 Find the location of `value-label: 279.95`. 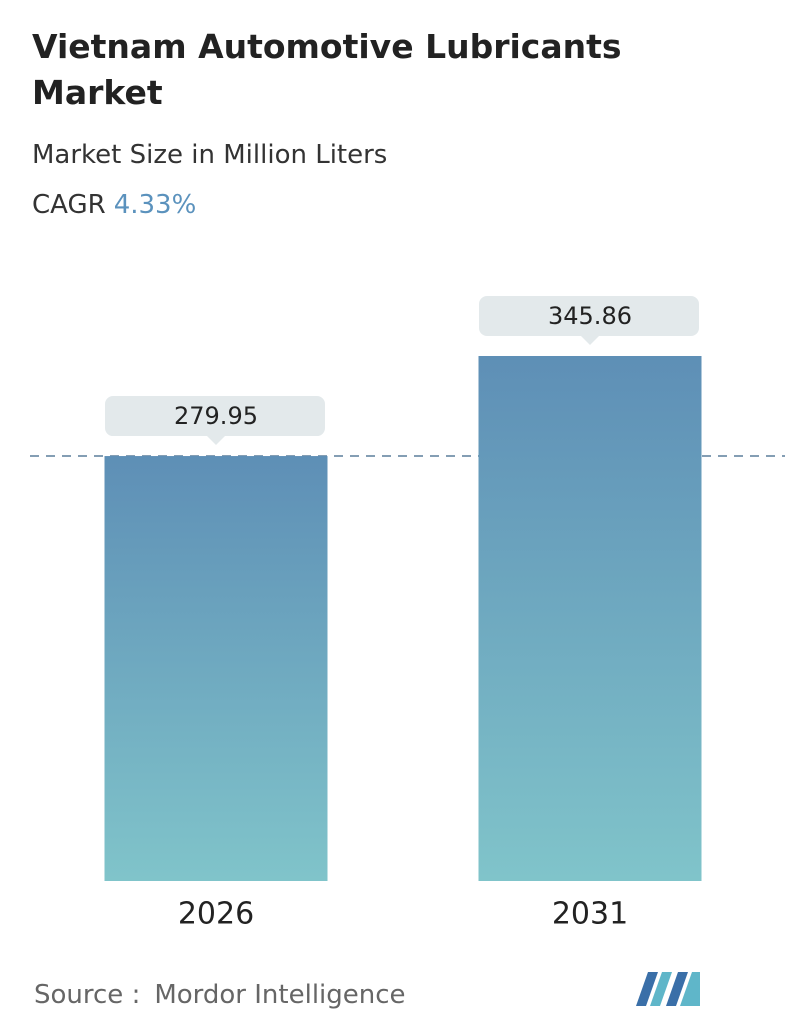

value-label: 279.95 is located at coordinates (216, 416).